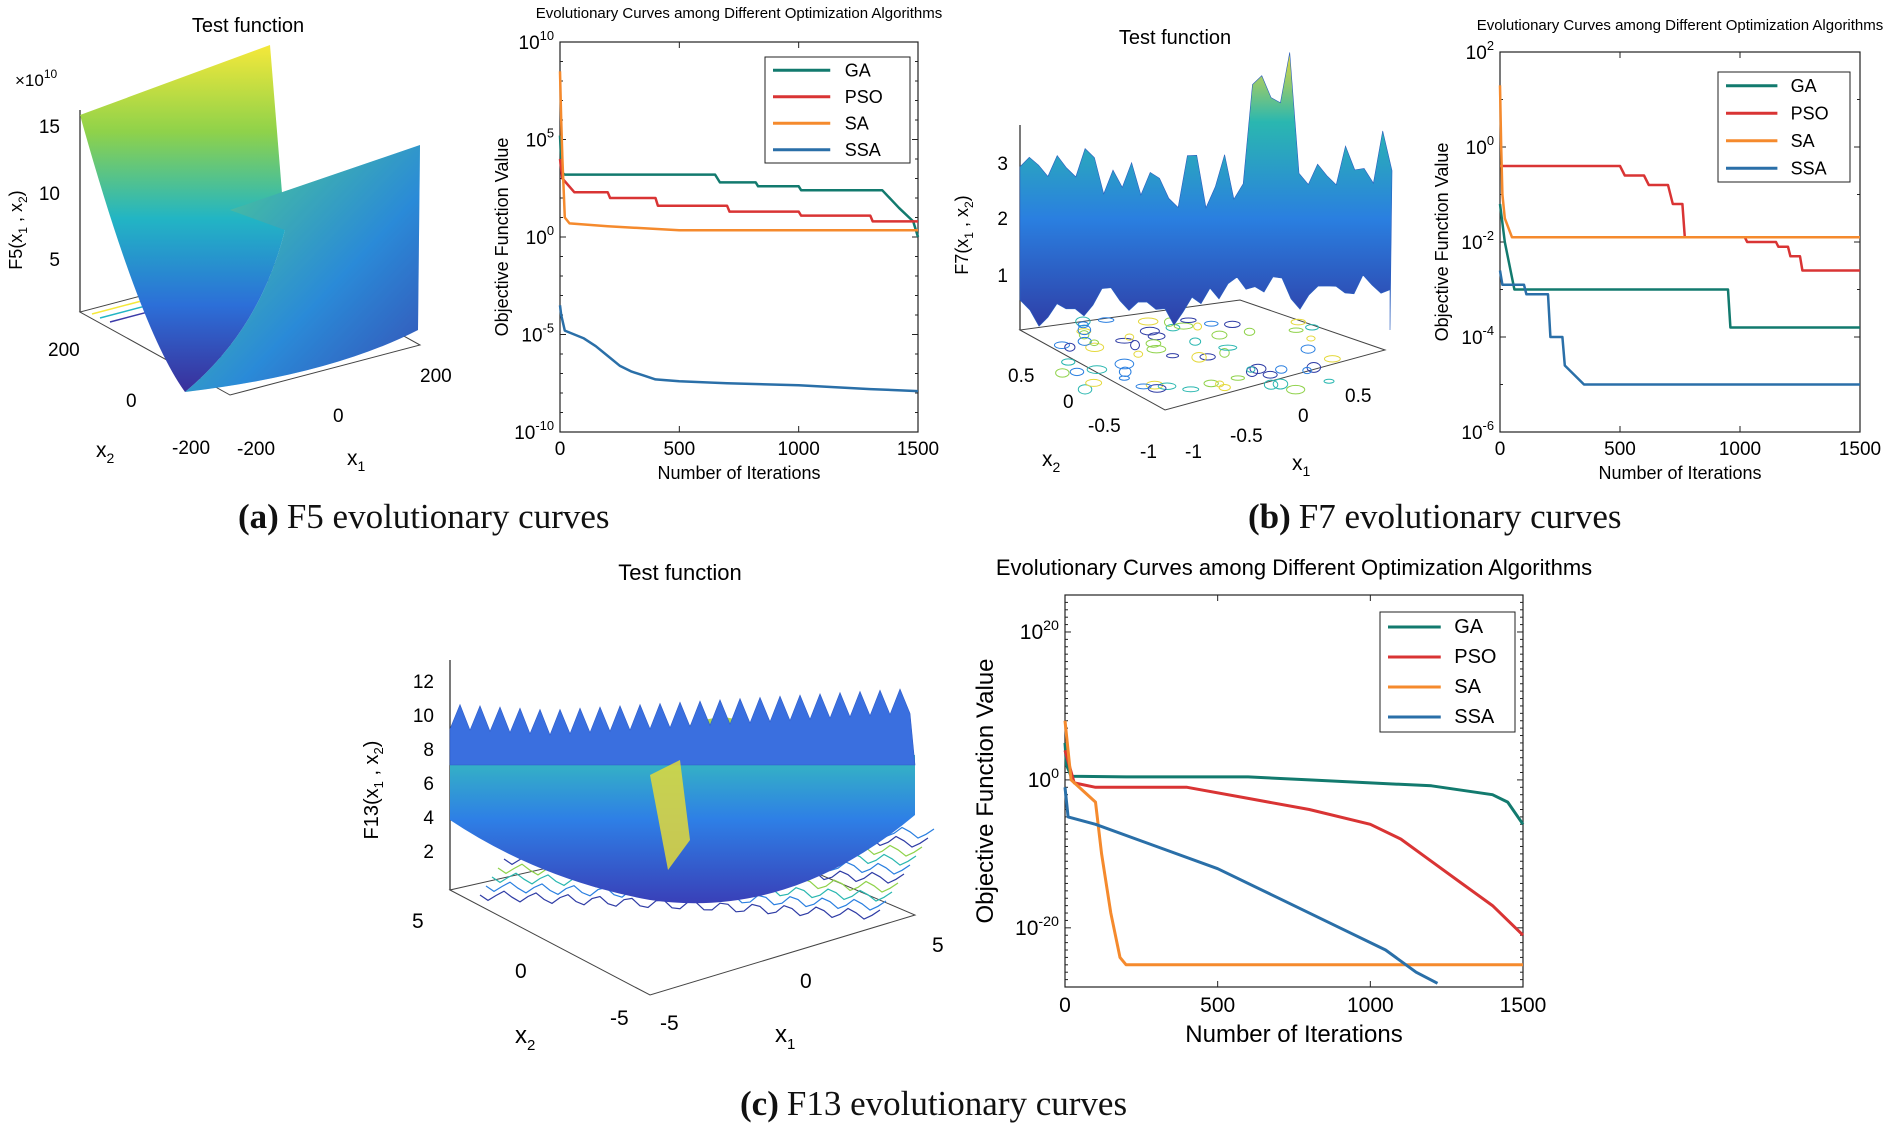 The image size is (1900, 1127). Describe the element at coordinates (1740, 449) in the screenshot. I see `x-tick-label: 1000` at that location.